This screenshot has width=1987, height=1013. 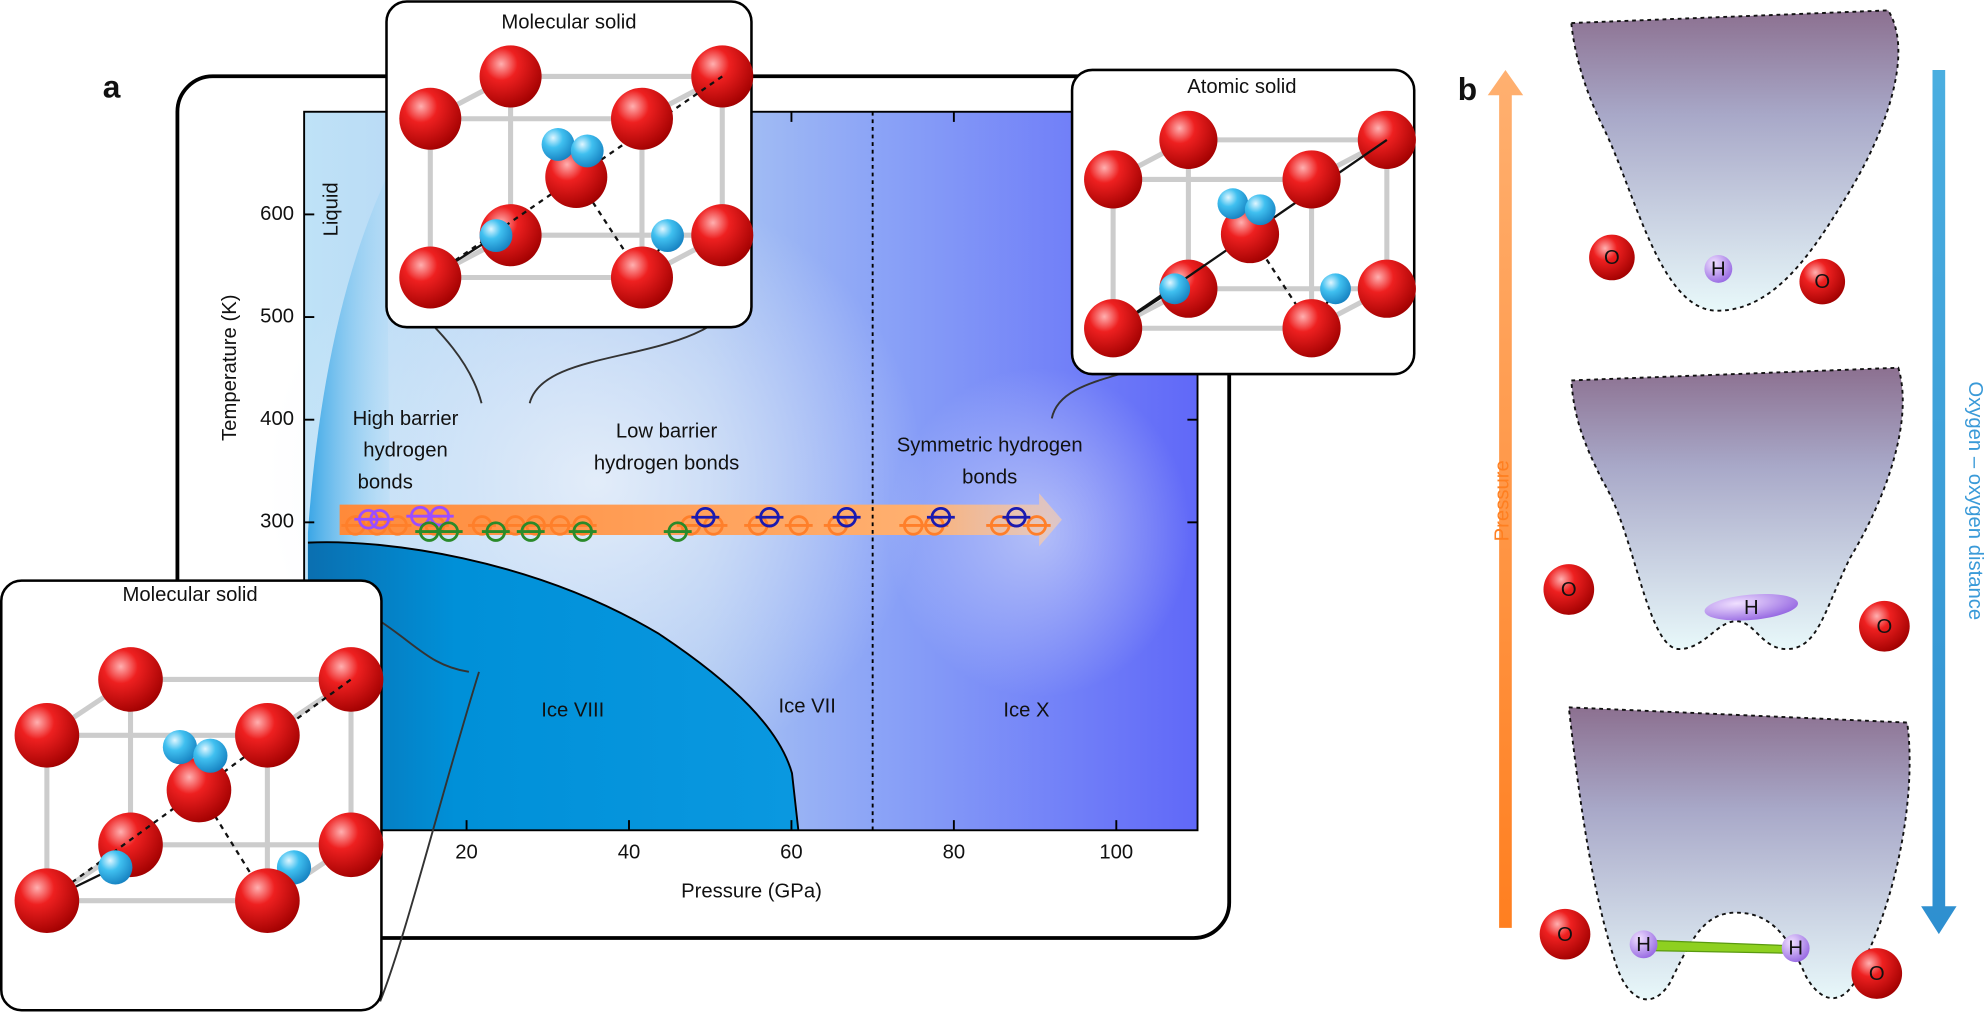 What do you see at coordinates (572, 711) in the screenshot?
I see `region-label: Ice VIII` at bounding box center [572, 711].